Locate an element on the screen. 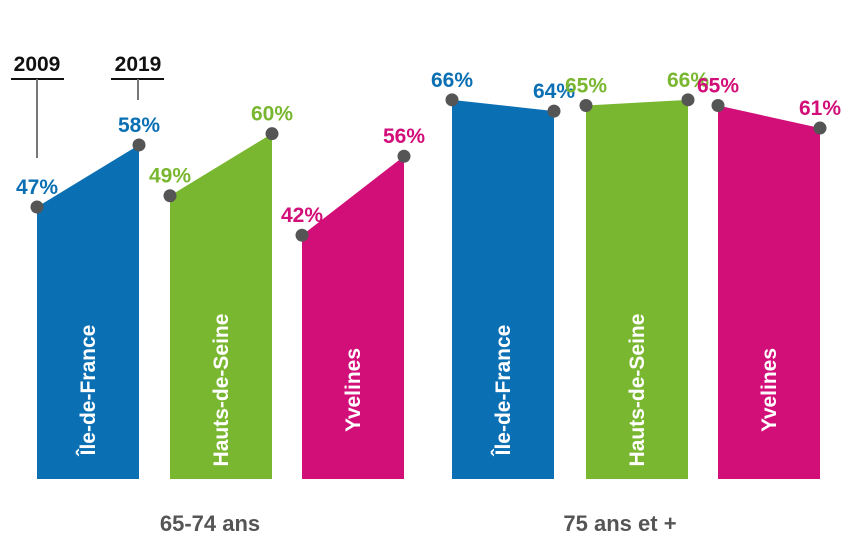 The height and width of the screenshot is (547, 859). value-label-g2-yvelines-2019: 61% is located at coordinates (820, 108).